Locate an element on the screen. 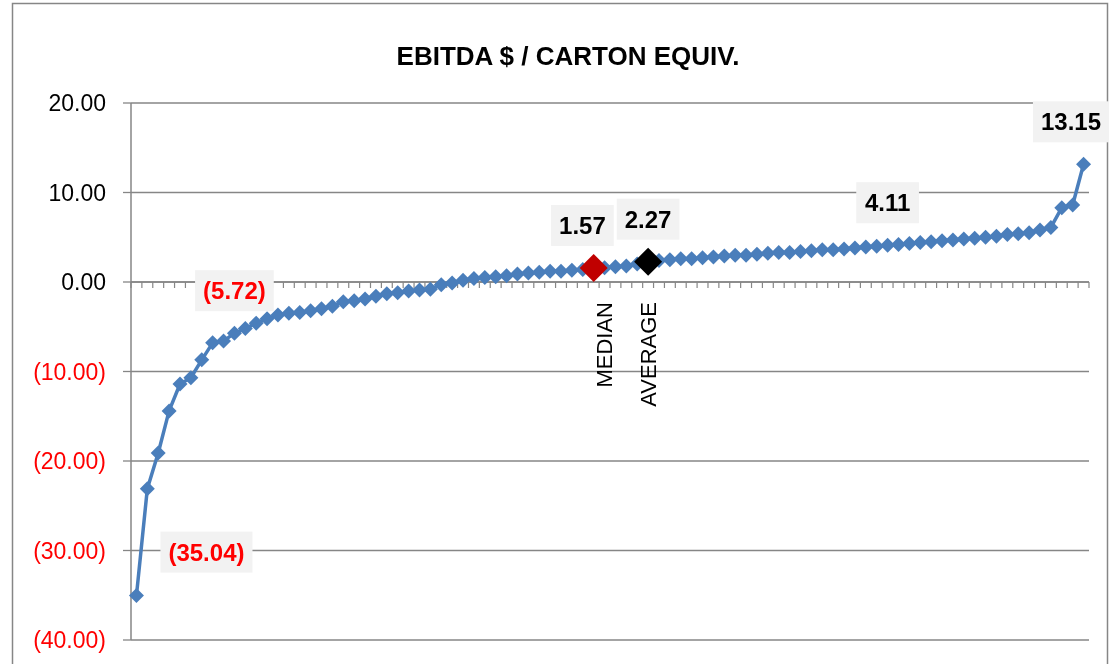  y-tick-label: 10.00 is located at coordinates (77, 192).